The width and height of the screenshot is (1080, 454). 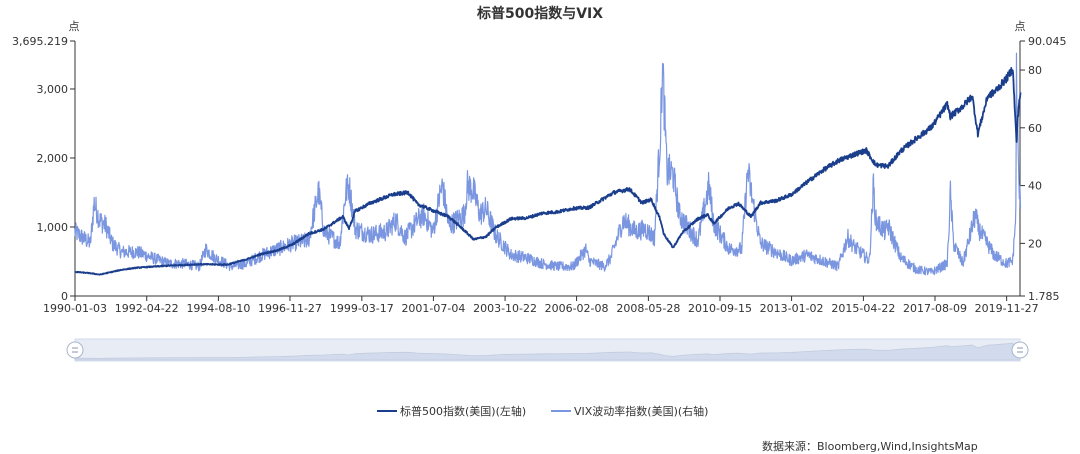 What do you see at coordinates (218, 308) in the screenshot?
I see `x-axis-tick-label: 1994-08-10` at bounding box center [218, 308].